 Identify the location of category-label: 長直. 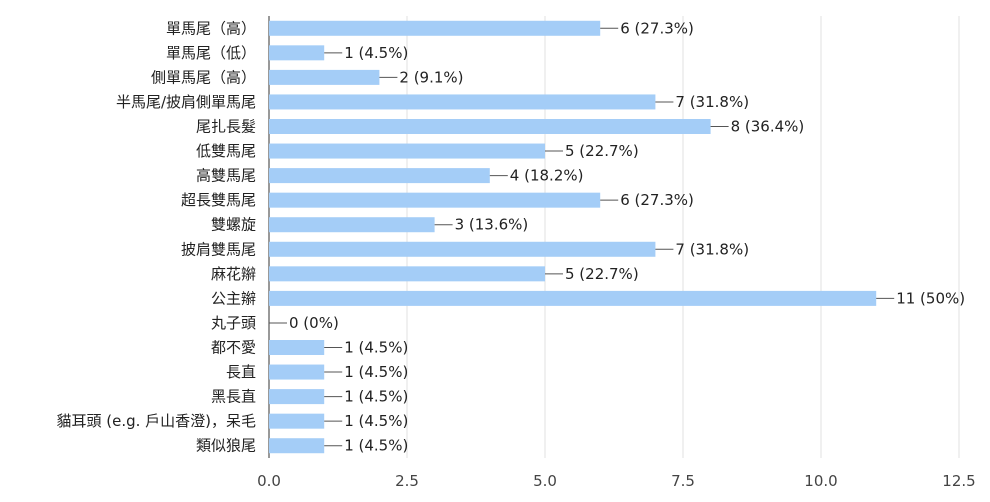
(241, 372).